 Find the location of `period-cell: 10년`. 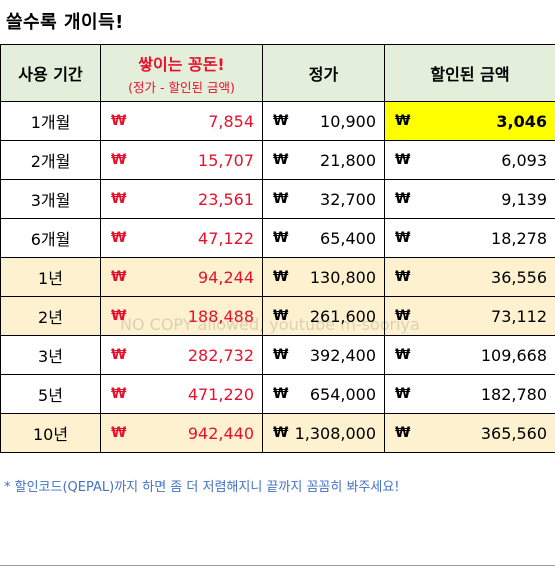

period-cell: 10년 is located at coordinates (50, 433).